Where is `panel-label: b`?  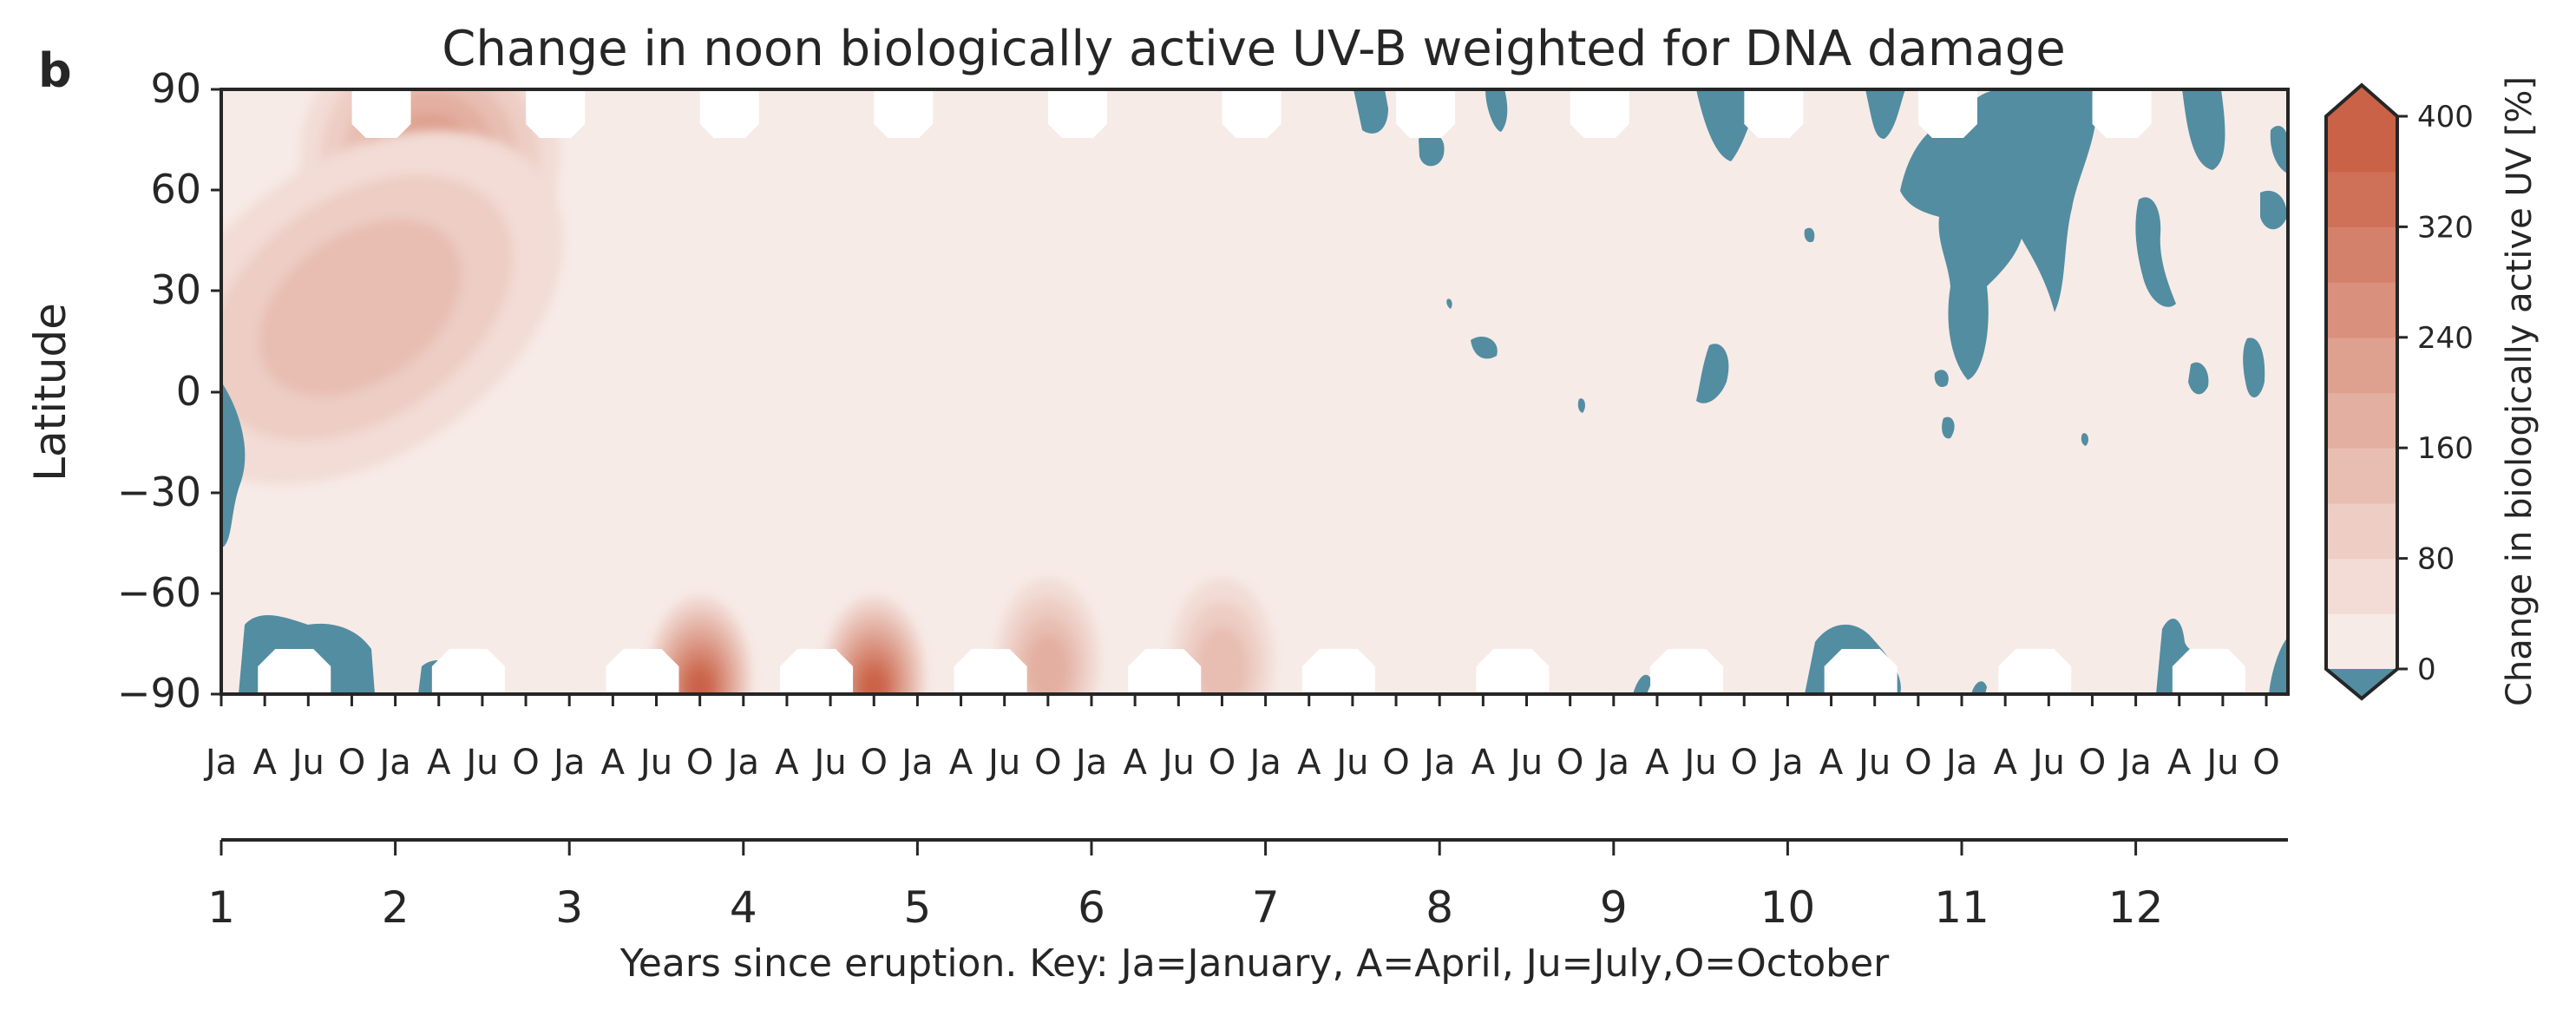
panel-label: b is located at coordinates (55, 70).